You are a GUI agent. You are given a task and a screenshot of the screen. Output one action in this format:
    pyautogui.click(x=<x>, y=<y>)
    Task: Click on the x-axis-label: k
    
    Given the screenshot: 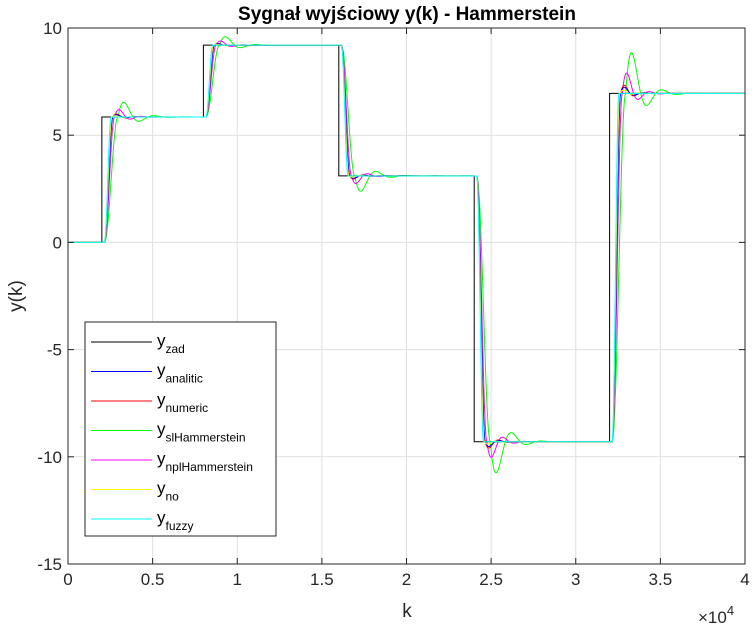 What is the action you would take?
    pyautogui.click(x=407, y=611)
    